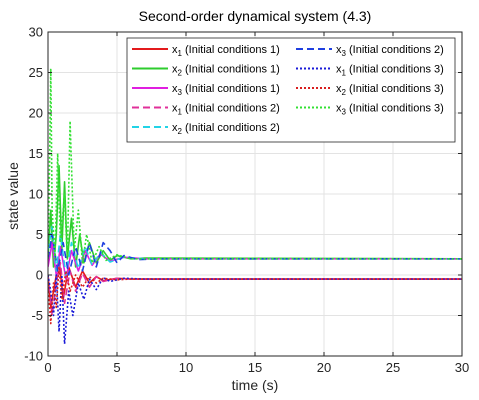 This screenshot has height=400, width=479. What do you see at coordinates (36, 113) in the screenshot?
I see `y-tick-label: 20` at bounding box center [36, 113].